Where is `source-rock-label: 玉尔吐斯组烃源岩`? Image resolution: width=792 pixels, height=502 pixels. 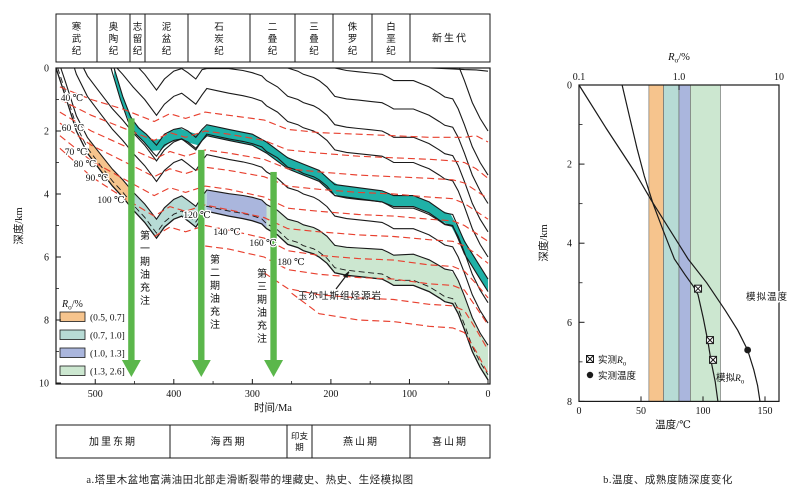 source-rock-label: 玉尔吐斯组烃源岩 is located at coordinates (340, 296).